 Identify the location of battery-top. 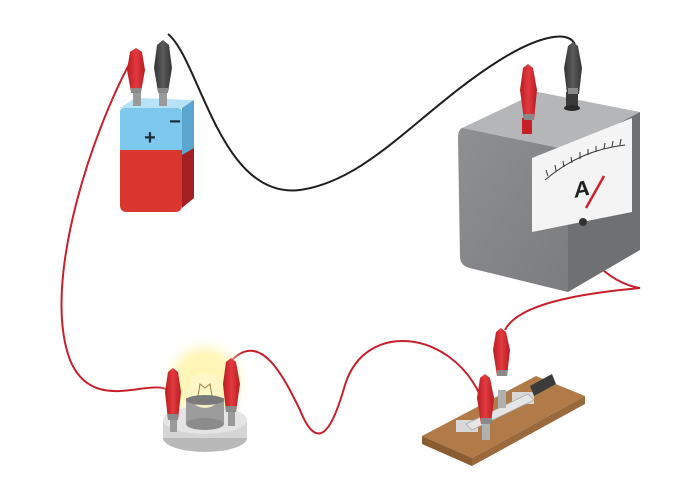
(151, 131).